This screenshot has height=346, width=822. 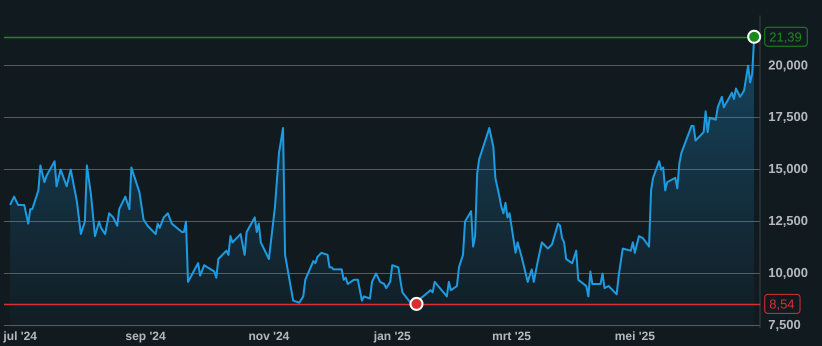 I want to click on y-tick-label: 7,500, so click(x=784, y=324).